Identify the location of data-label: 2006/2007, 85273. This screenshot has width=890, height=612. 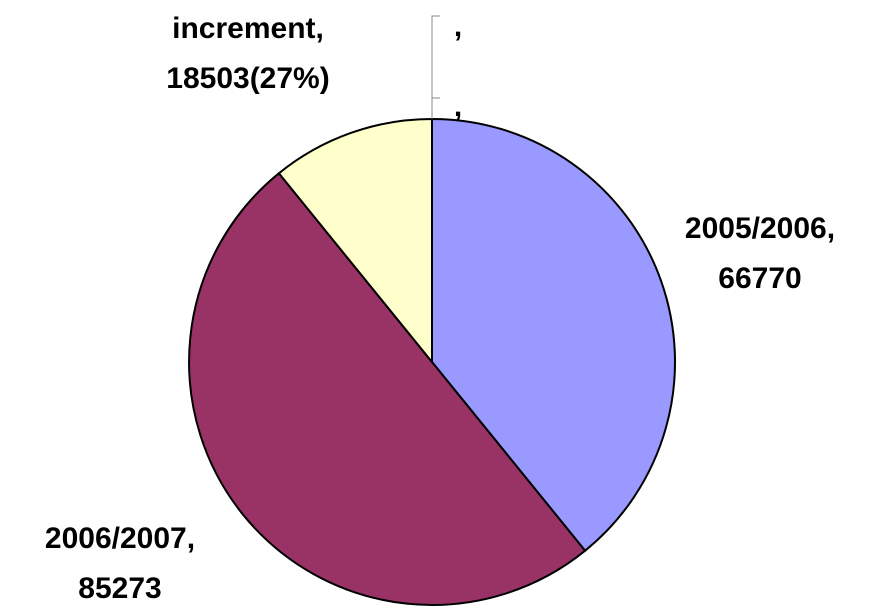
(120, 563).